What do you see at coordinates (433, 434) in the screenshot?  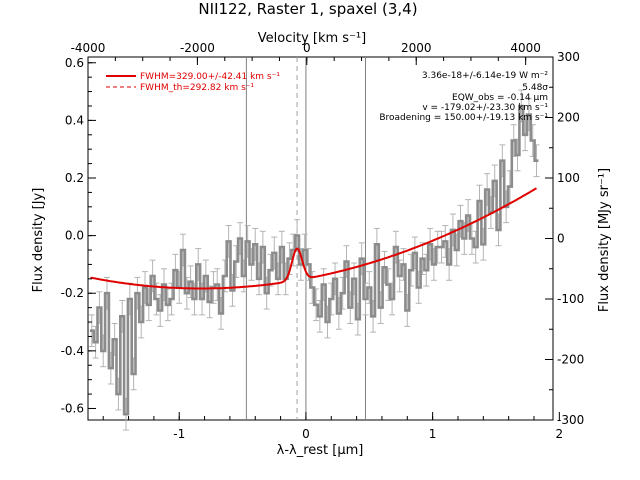 I see `x-tick-label: 1` at bounding box center [433, 434].